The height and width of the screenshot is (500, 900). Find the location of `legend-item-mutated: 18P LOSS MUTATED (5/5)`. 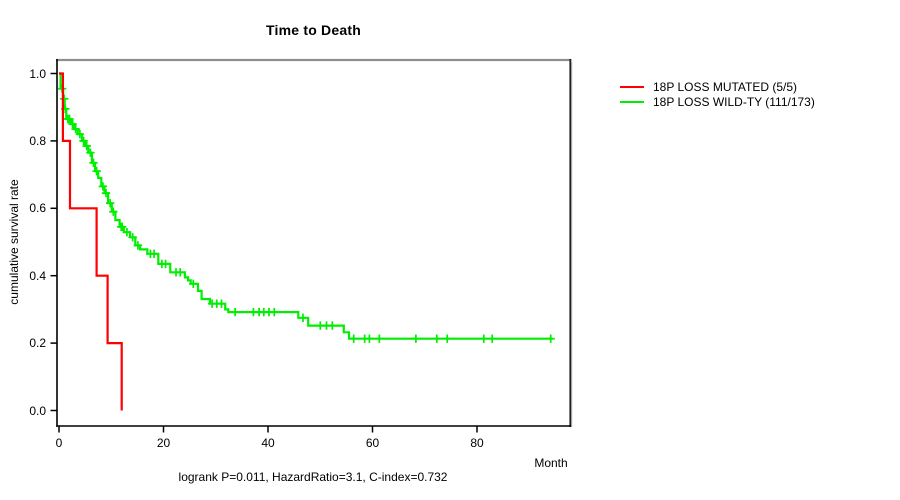

legend-item-mutated: 18P LOSS MUTATED (5/5) is located at coordinates (717, 86).